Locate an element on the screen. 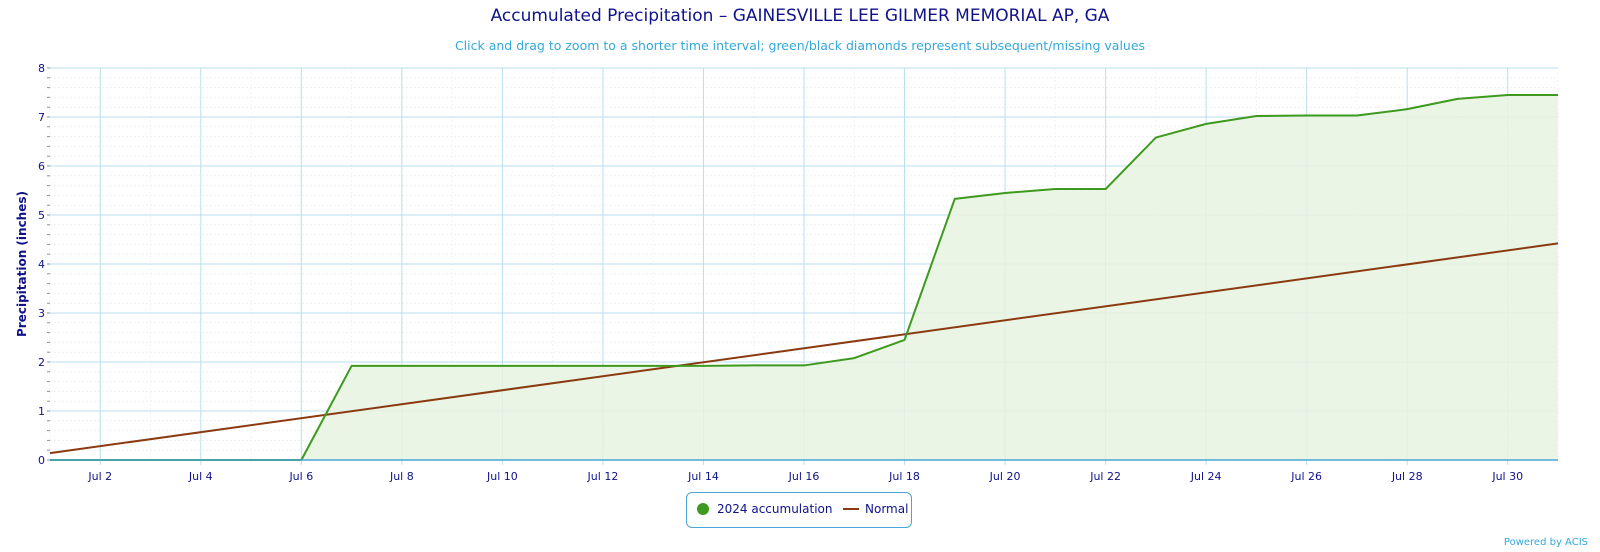 This screenshot has width=1600, height=552. y-axis-title: Precipitation (inches) is located at coordinates (22, 264).